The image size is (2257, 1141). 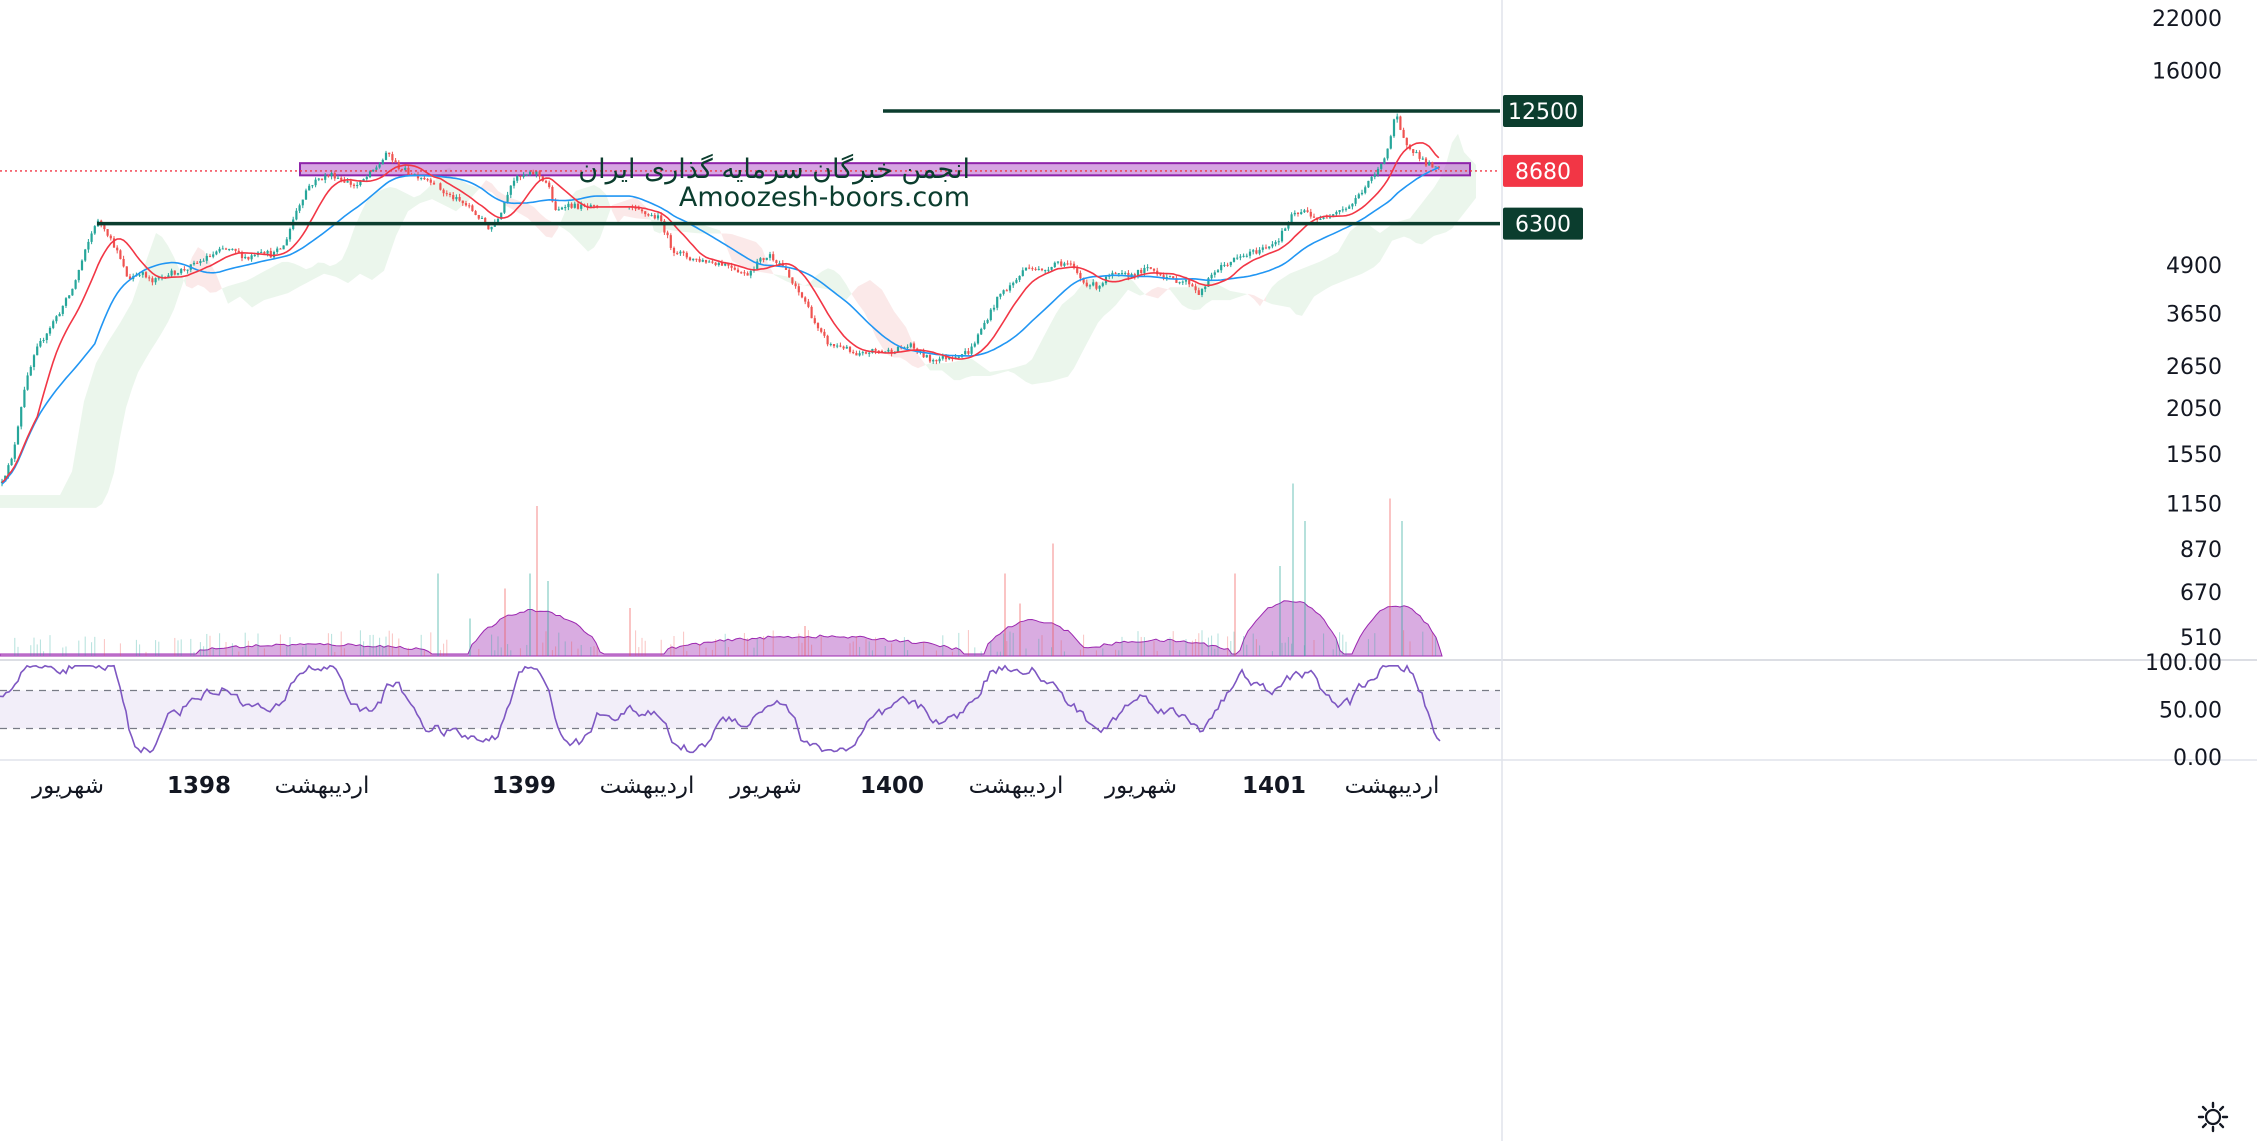 What do you see at coordinates (2213, 1117) in the screenshot?
I see `gear-icon` at bounding box center [2213, 1117].